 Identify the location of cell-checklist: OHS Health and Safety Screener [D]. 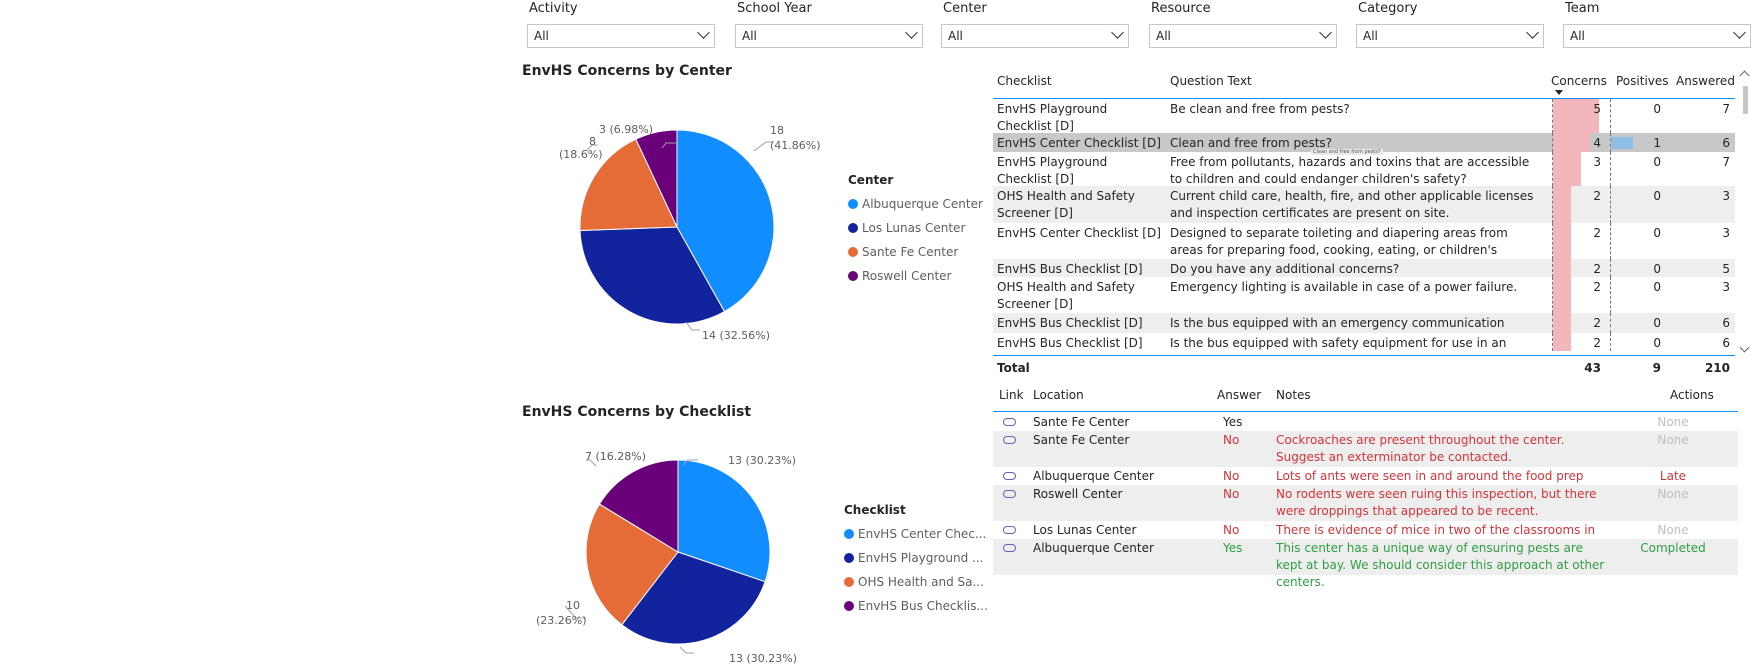
(1066, 204).